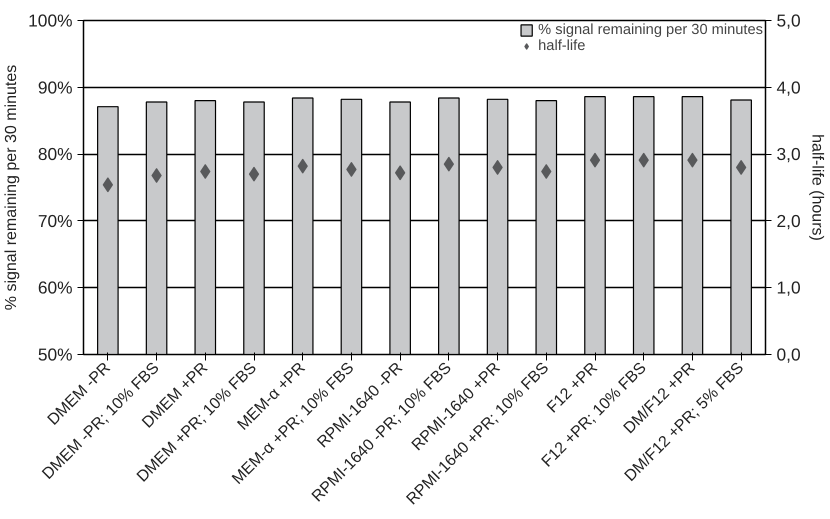  Describe the element at coordinates (562, 46) in the screenshot. I see `legend-label: half-life` at that location.